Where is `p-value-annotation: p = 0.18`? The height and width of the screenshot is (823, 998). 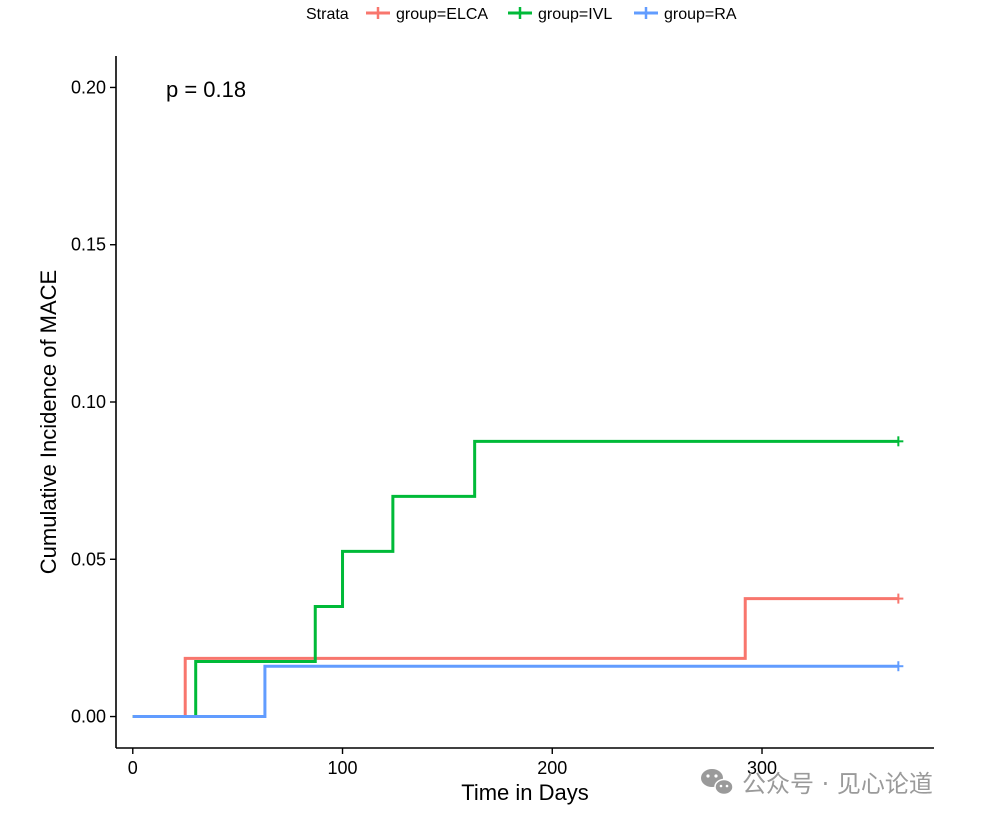
p-value-annotation: p = 0.18 is located at coordinates (206, 89).